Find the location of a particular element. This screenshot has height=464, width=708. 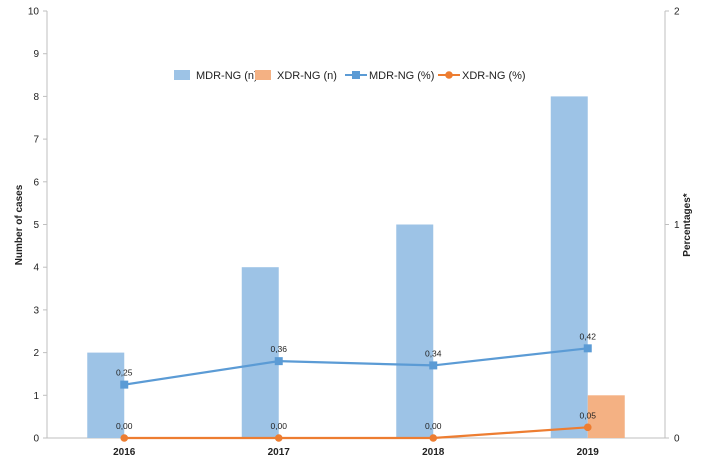

y-tick-label: 0 is located at coordinates (36, 439).